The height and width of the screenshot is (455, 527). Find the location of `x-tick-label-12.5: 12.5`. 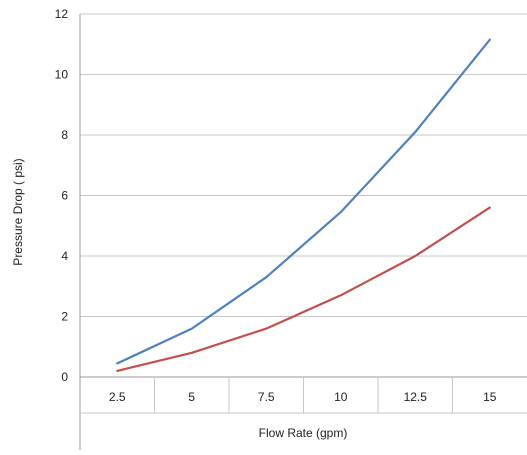

x-tick-label-12.5: 12.5 is located at coordinates (416, 397).